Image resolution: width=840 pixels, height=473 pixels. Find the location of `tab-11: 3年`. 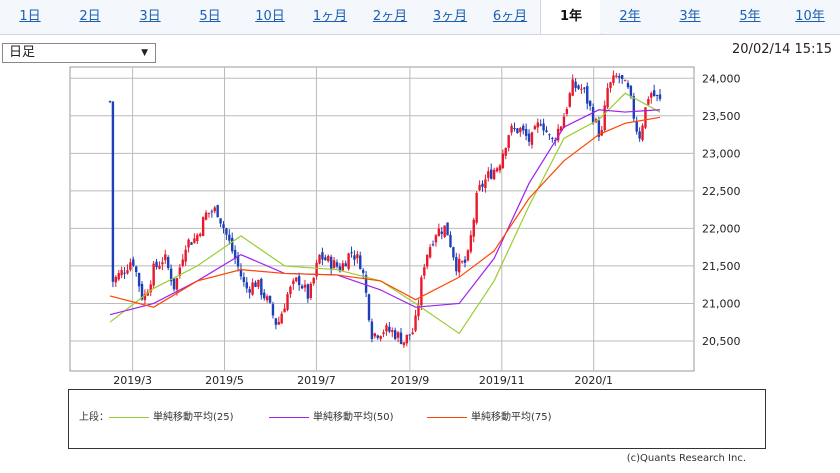

tab-11: 3年 is located at coordinates (690, 16).